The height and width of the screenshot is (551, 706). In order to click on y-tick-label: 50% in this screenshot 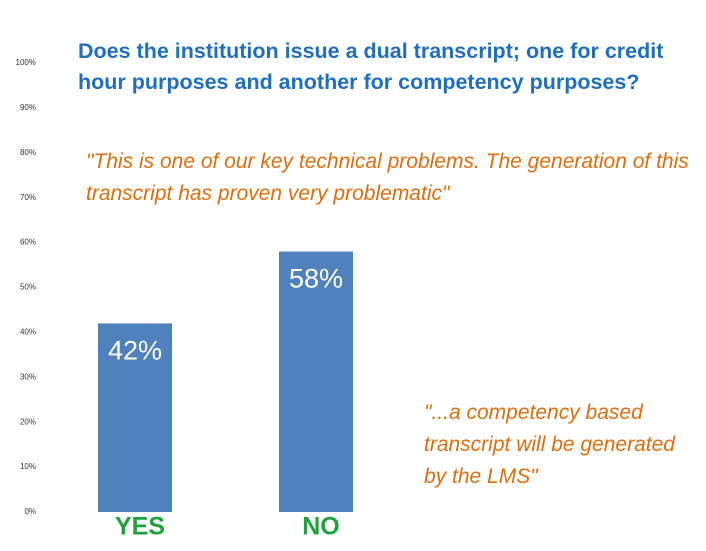, I will do `click(28, 287)`.